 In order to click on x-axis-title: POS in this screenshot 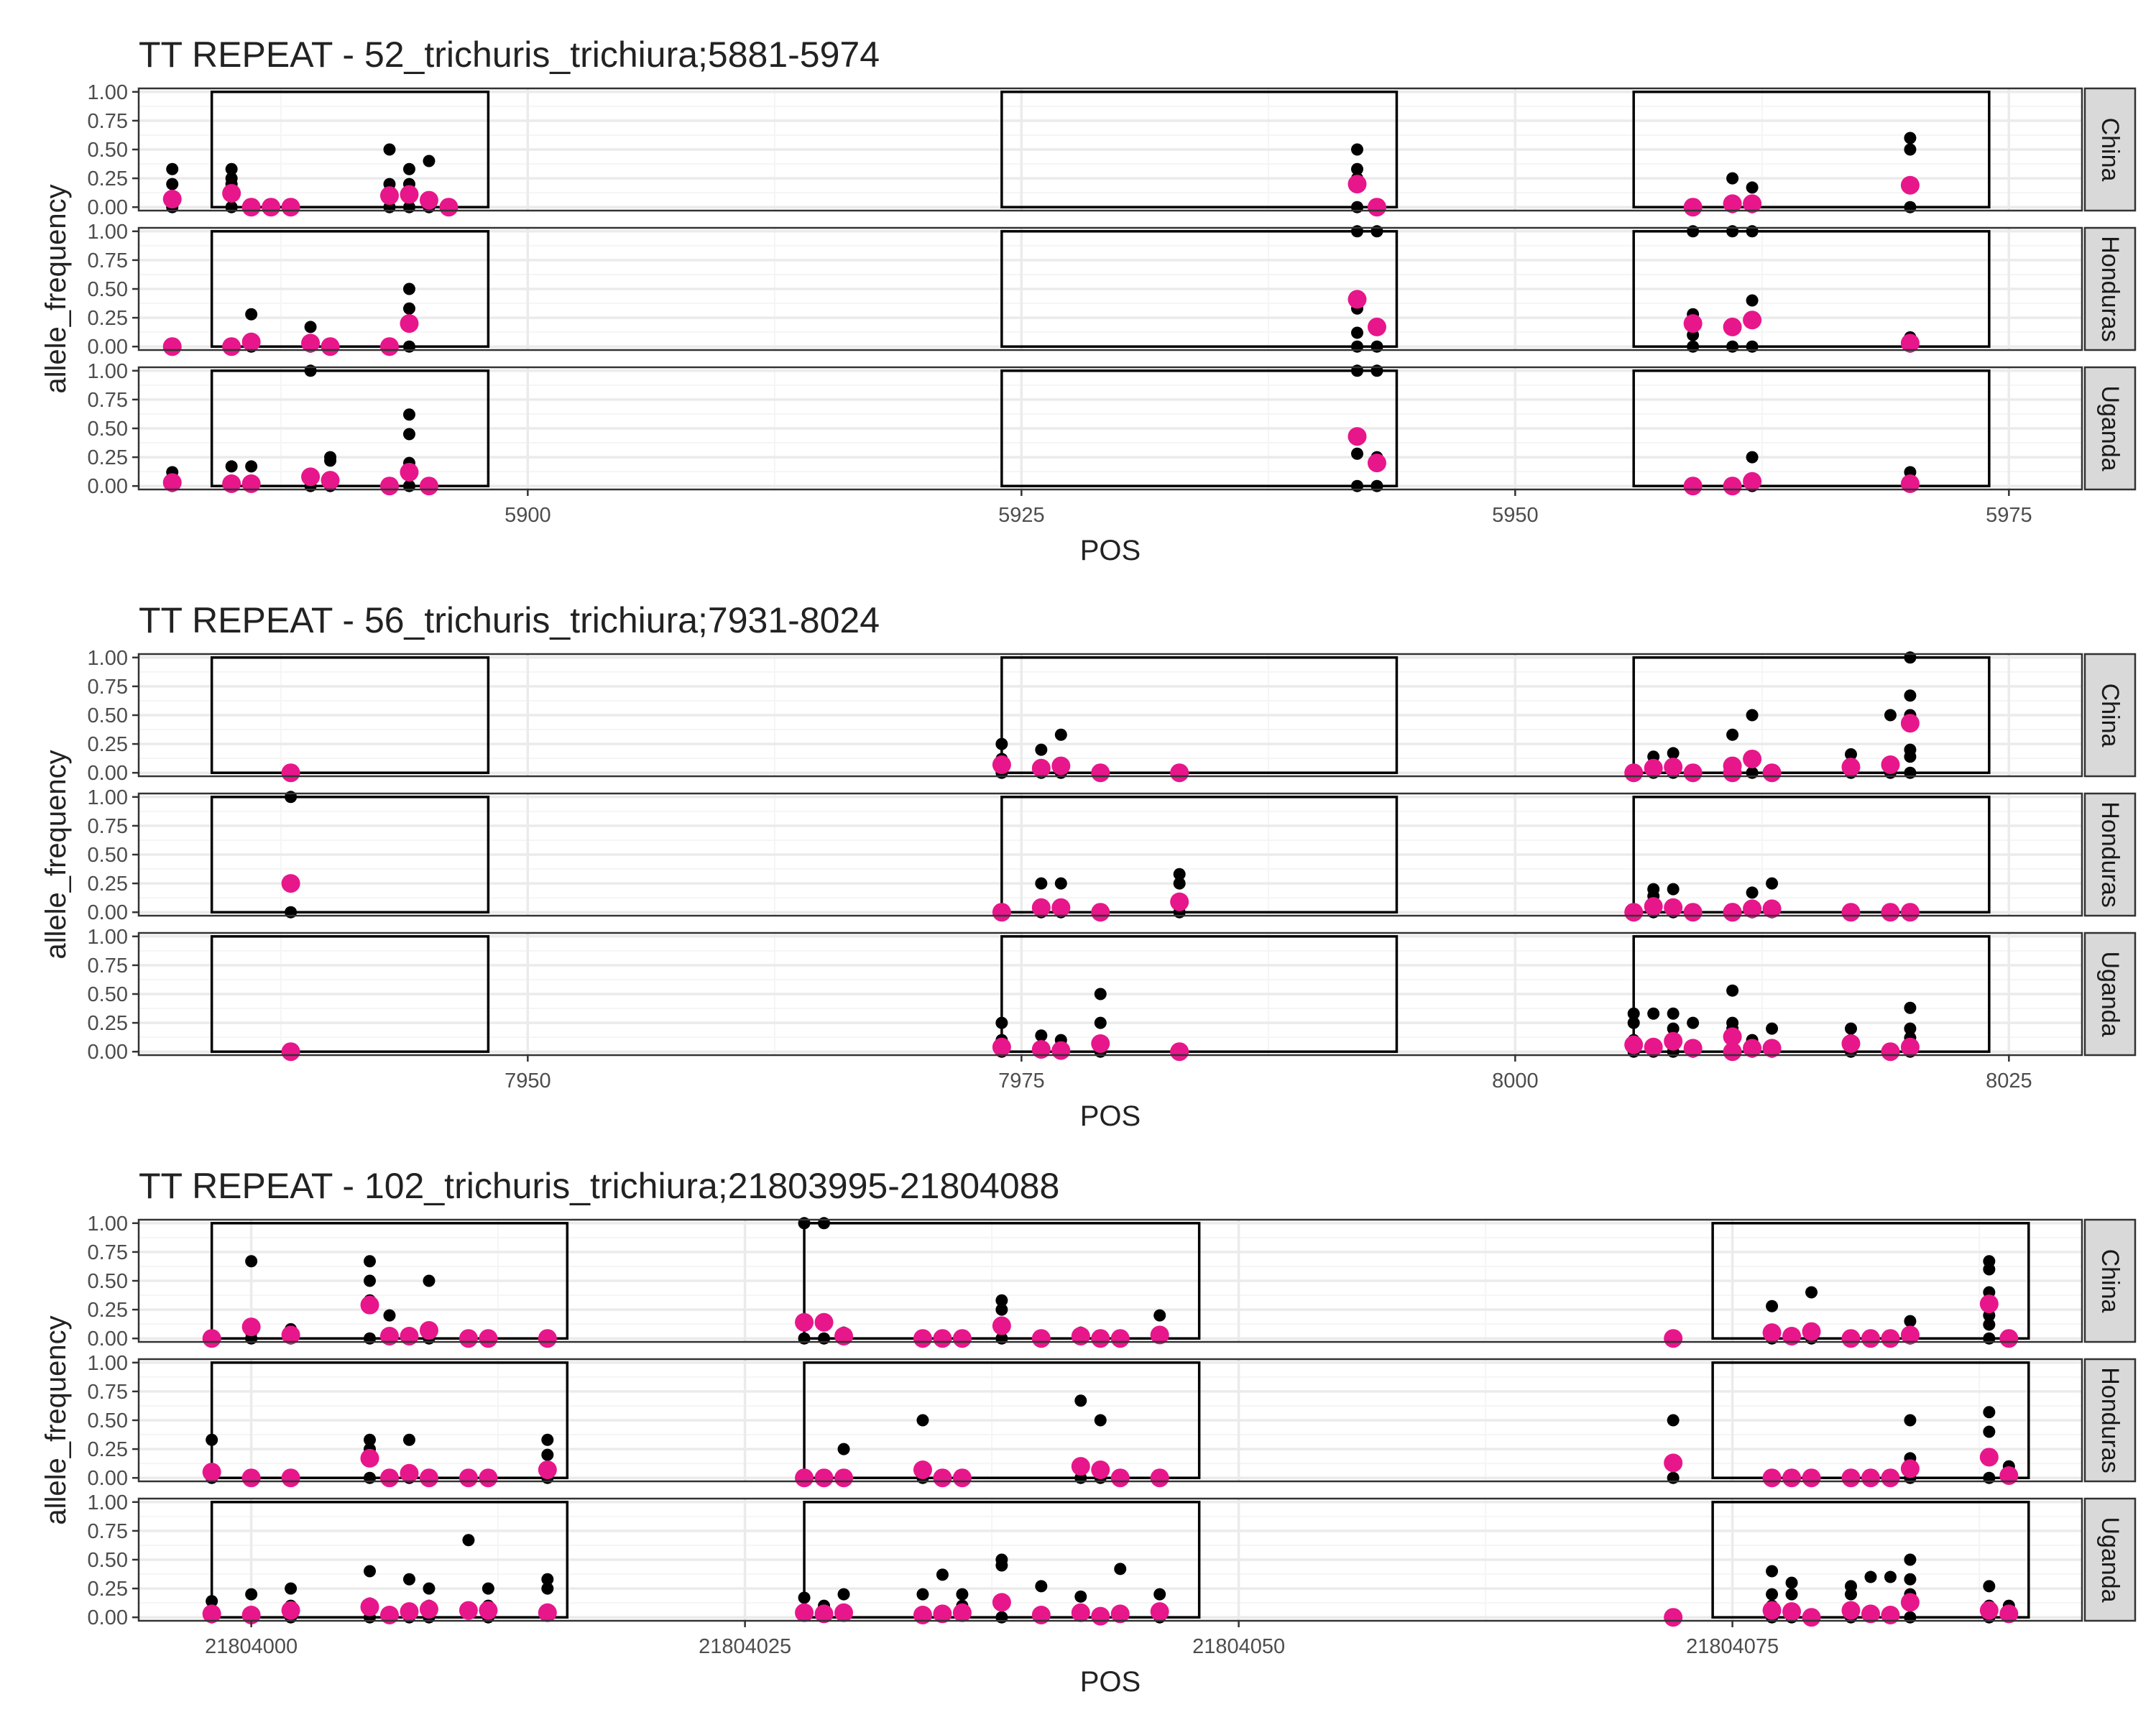, I will do `click(1110, 550)`.